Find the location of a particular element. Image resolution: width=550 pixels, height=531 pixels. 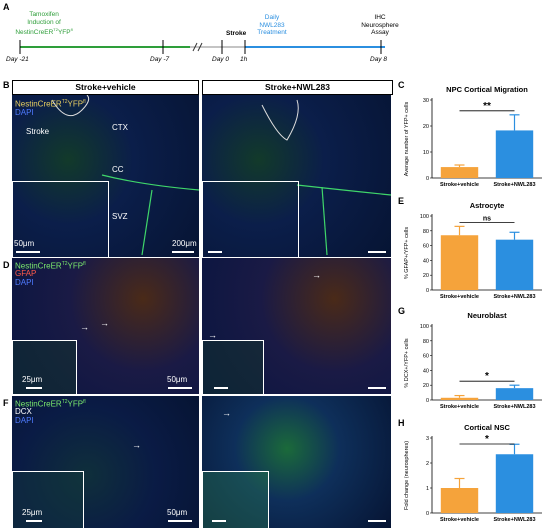

region-svz: SVZ is located at coordinates (120, 216).